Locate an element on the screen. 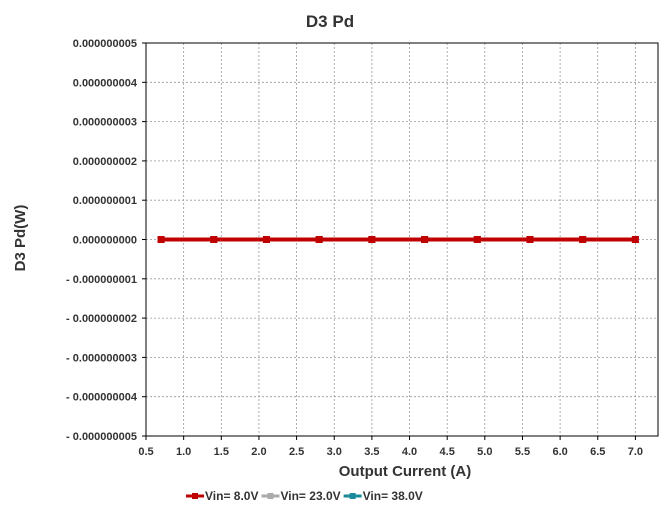  y-tick-label: - 0.000000004 is located at coordinates (102, 398).